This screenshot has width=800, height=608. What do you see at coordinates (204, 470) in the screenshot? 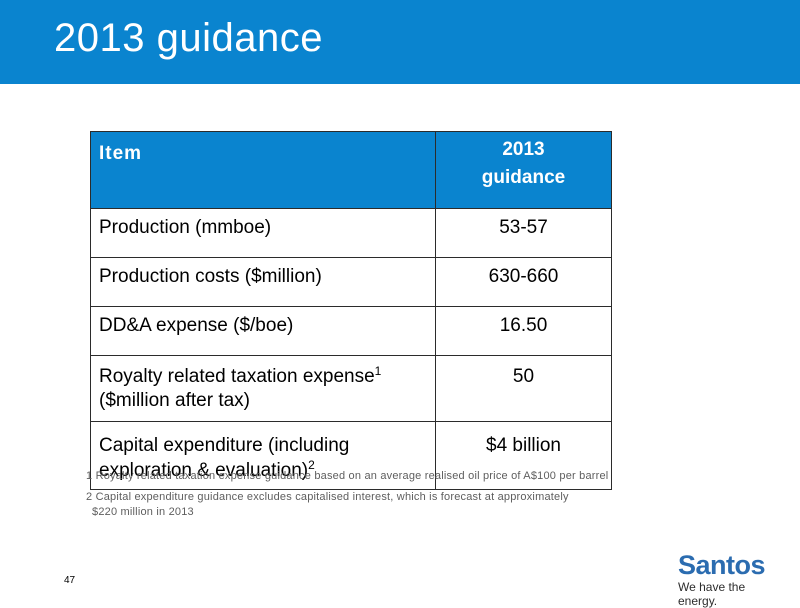
I see `row-item-line2: exploration & evaluation)` at bounding box center [204, 470].